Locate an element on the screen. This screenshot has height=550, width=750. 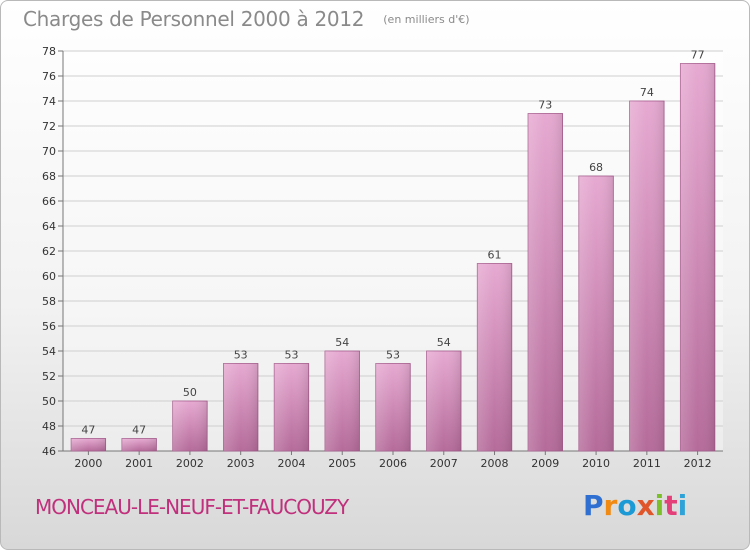
town-name: MONCEAU-LE-NEUF-ET-FAUCOUZY is located at coordinates (192, 507).